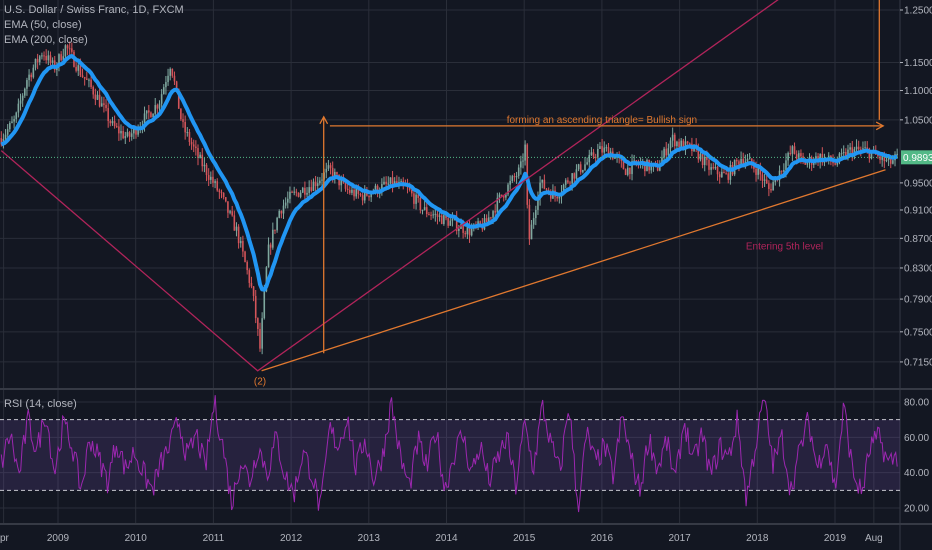 The width and height of the screenshot is (932, 550). Describe the element at coordinates (46, 40) in the screenshot. I see `ema-200-legend: EMA (200, close)` at that location.